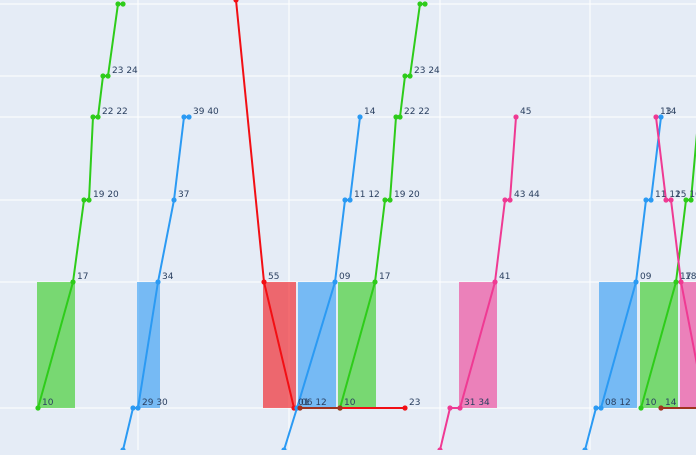 Image resolution: width=696 pixels, height=455 pixels. Describe the element at coordinates (322, 283) in the screenshot. I see `series-line` at that location.